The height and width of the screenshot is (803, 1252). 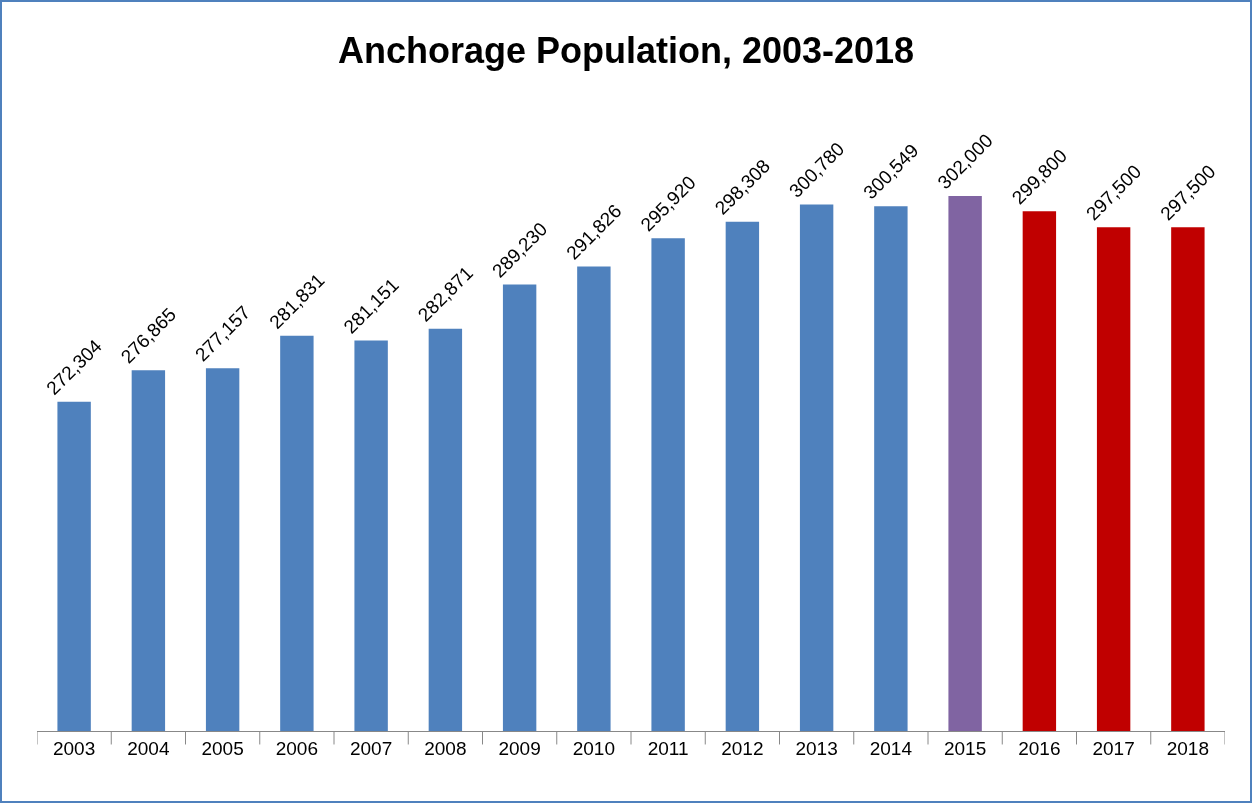 I want to click on x-tick-label: 2018, so click(x=1188, y=748).